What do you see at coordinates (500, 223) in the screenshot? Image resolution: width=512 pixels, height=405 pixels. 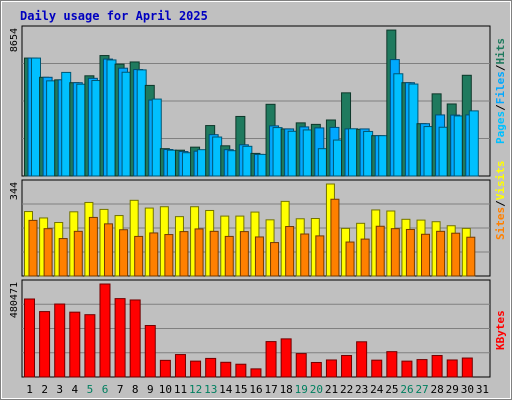 I see `legend-entry-0: Sites` at bounding box center [500, 223].